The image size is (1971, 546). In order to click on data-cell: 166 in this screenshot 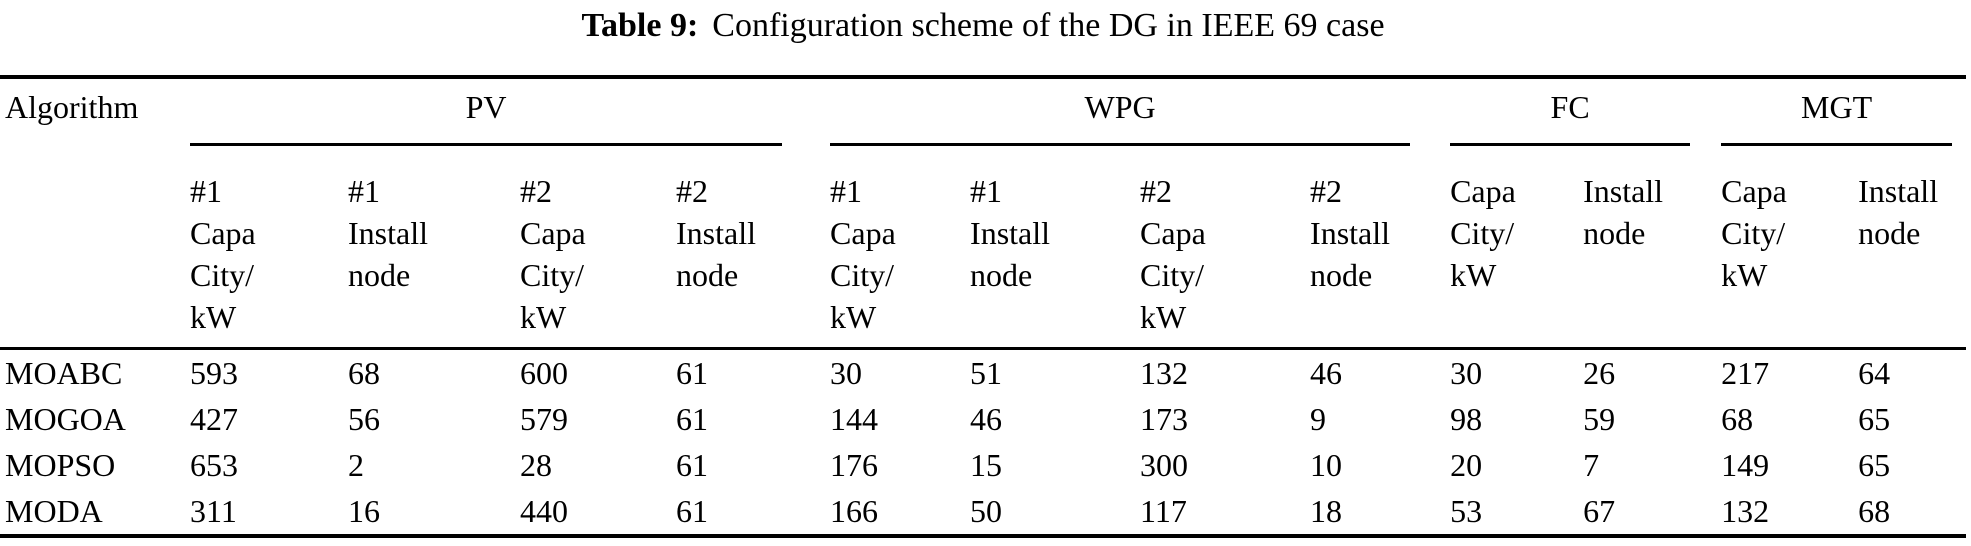, I will do `click(895, 513)`.